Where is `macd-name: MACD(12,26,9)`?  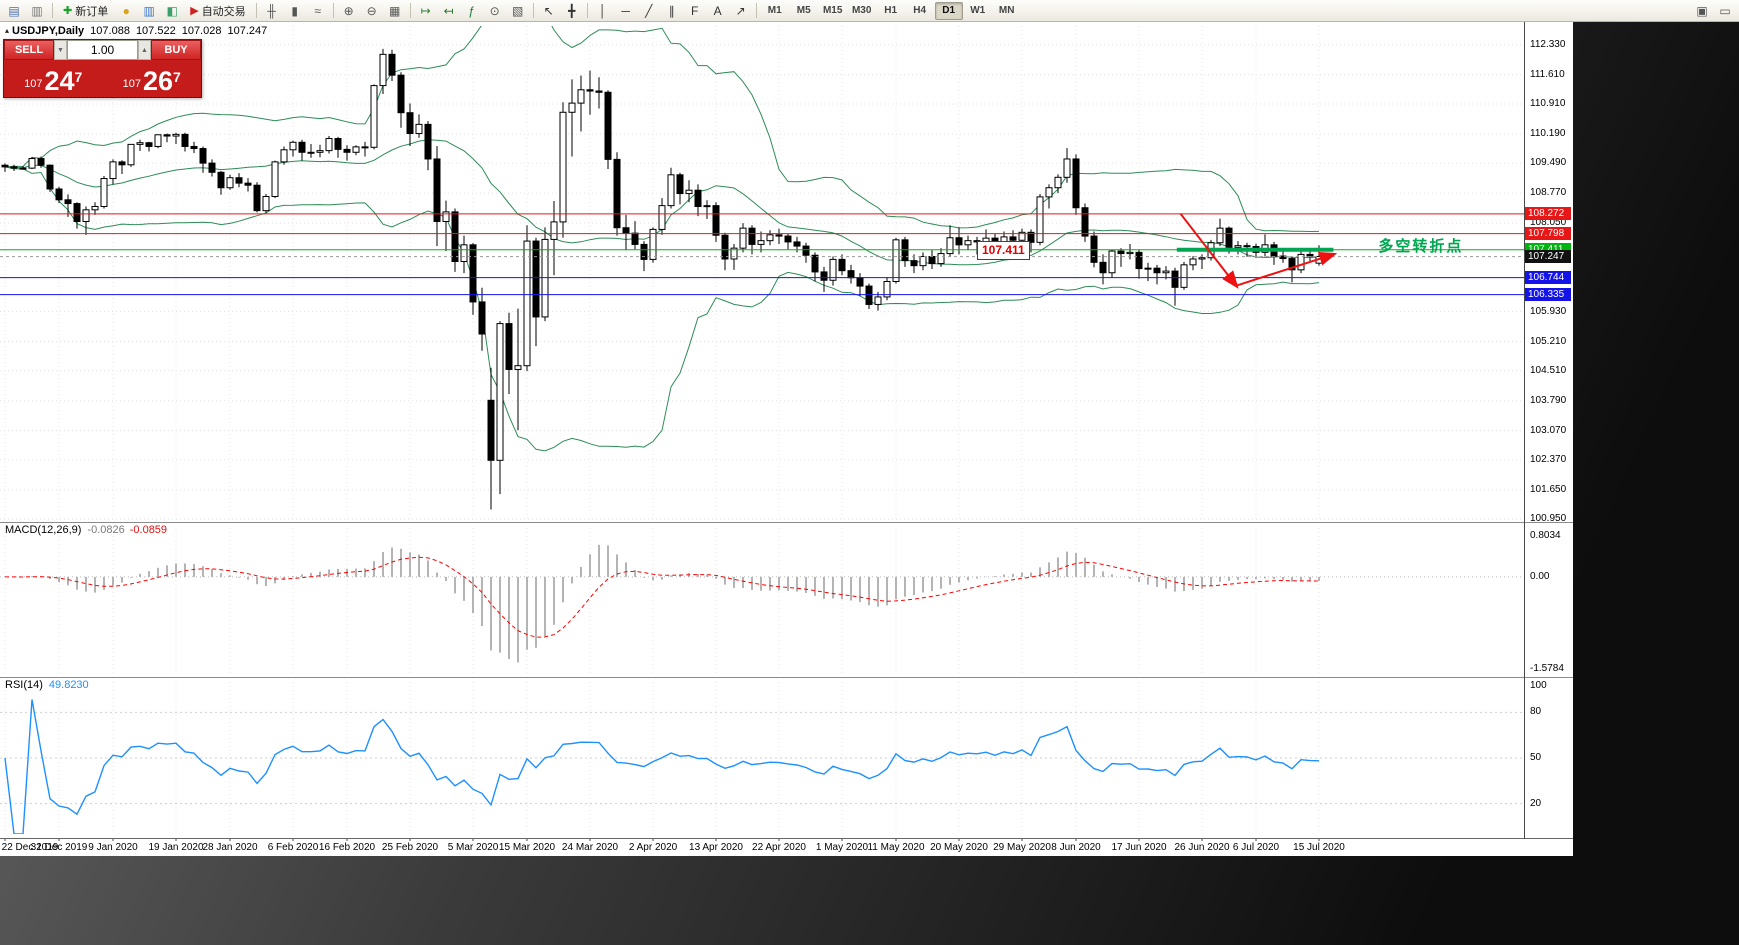
macd-name: MACD(12,26,9) is located at coordinates (43, 530).